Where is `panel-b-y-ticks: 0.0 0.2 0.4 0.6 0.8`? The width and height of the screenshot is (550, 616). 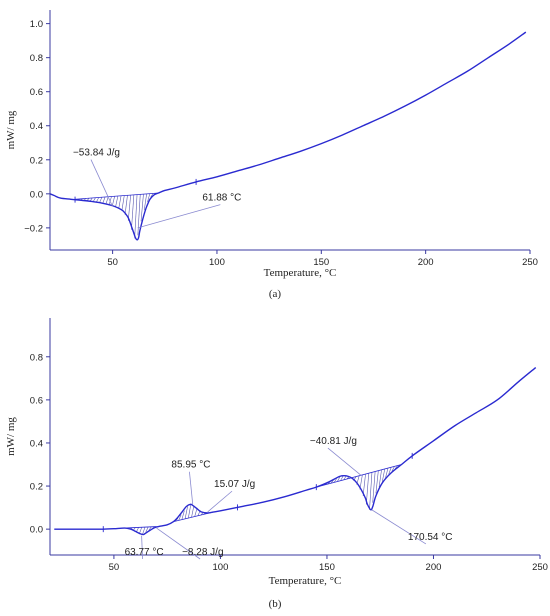
panel-b-y-ticks: 0.0 0.2 0.4 0.6 0.8 is located at coordinates (40, 444).